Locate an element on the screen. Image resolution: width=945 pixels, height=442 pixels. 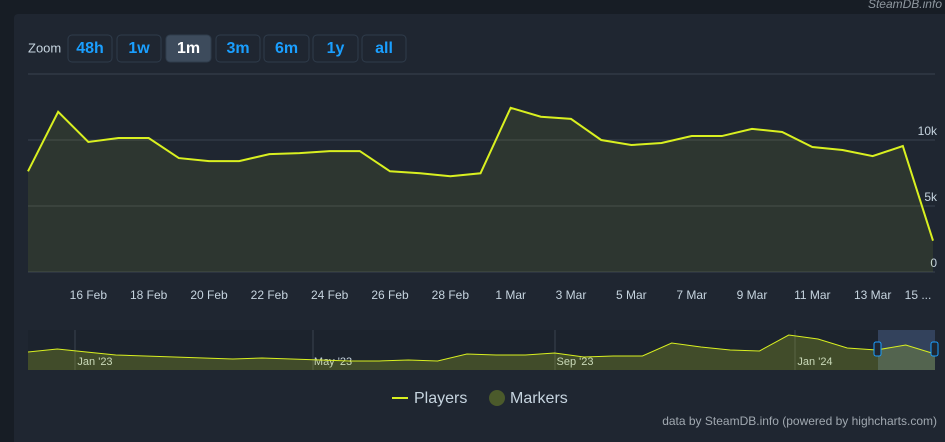
zoom-button-label: 3m is located at coordinates (237, 48).